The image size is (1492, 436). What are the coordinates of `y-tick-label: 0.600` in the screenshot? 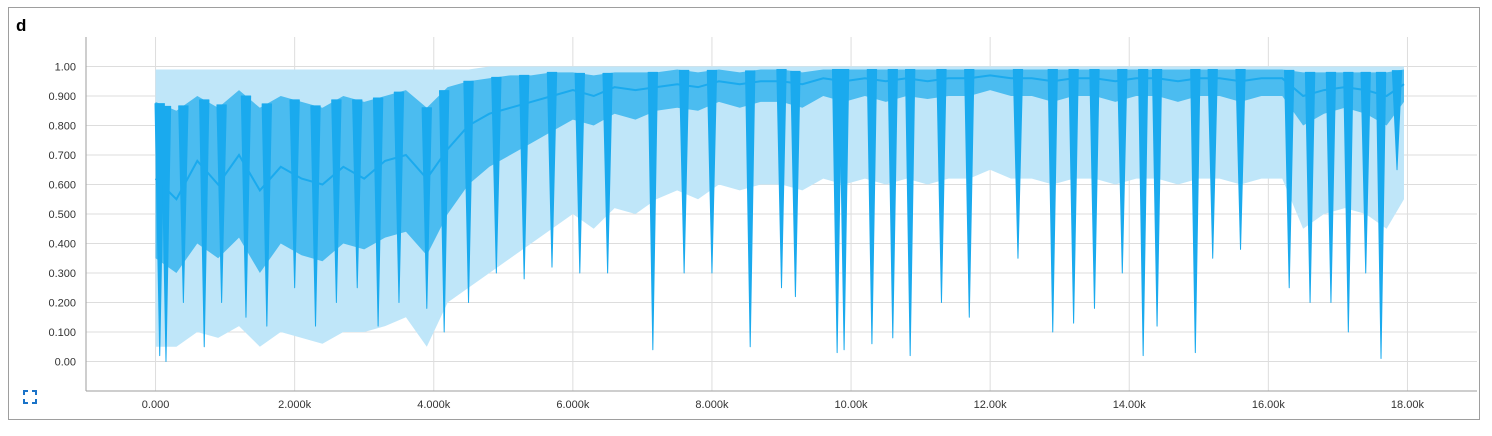 It's located at (62, 186).